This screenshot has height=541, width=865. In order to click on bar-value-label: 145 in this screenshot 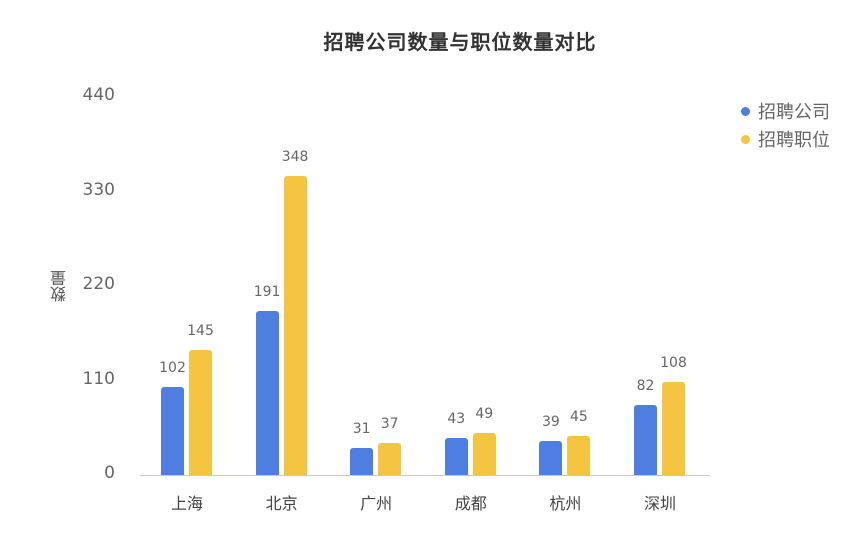, I will do `click(200, 331)`.